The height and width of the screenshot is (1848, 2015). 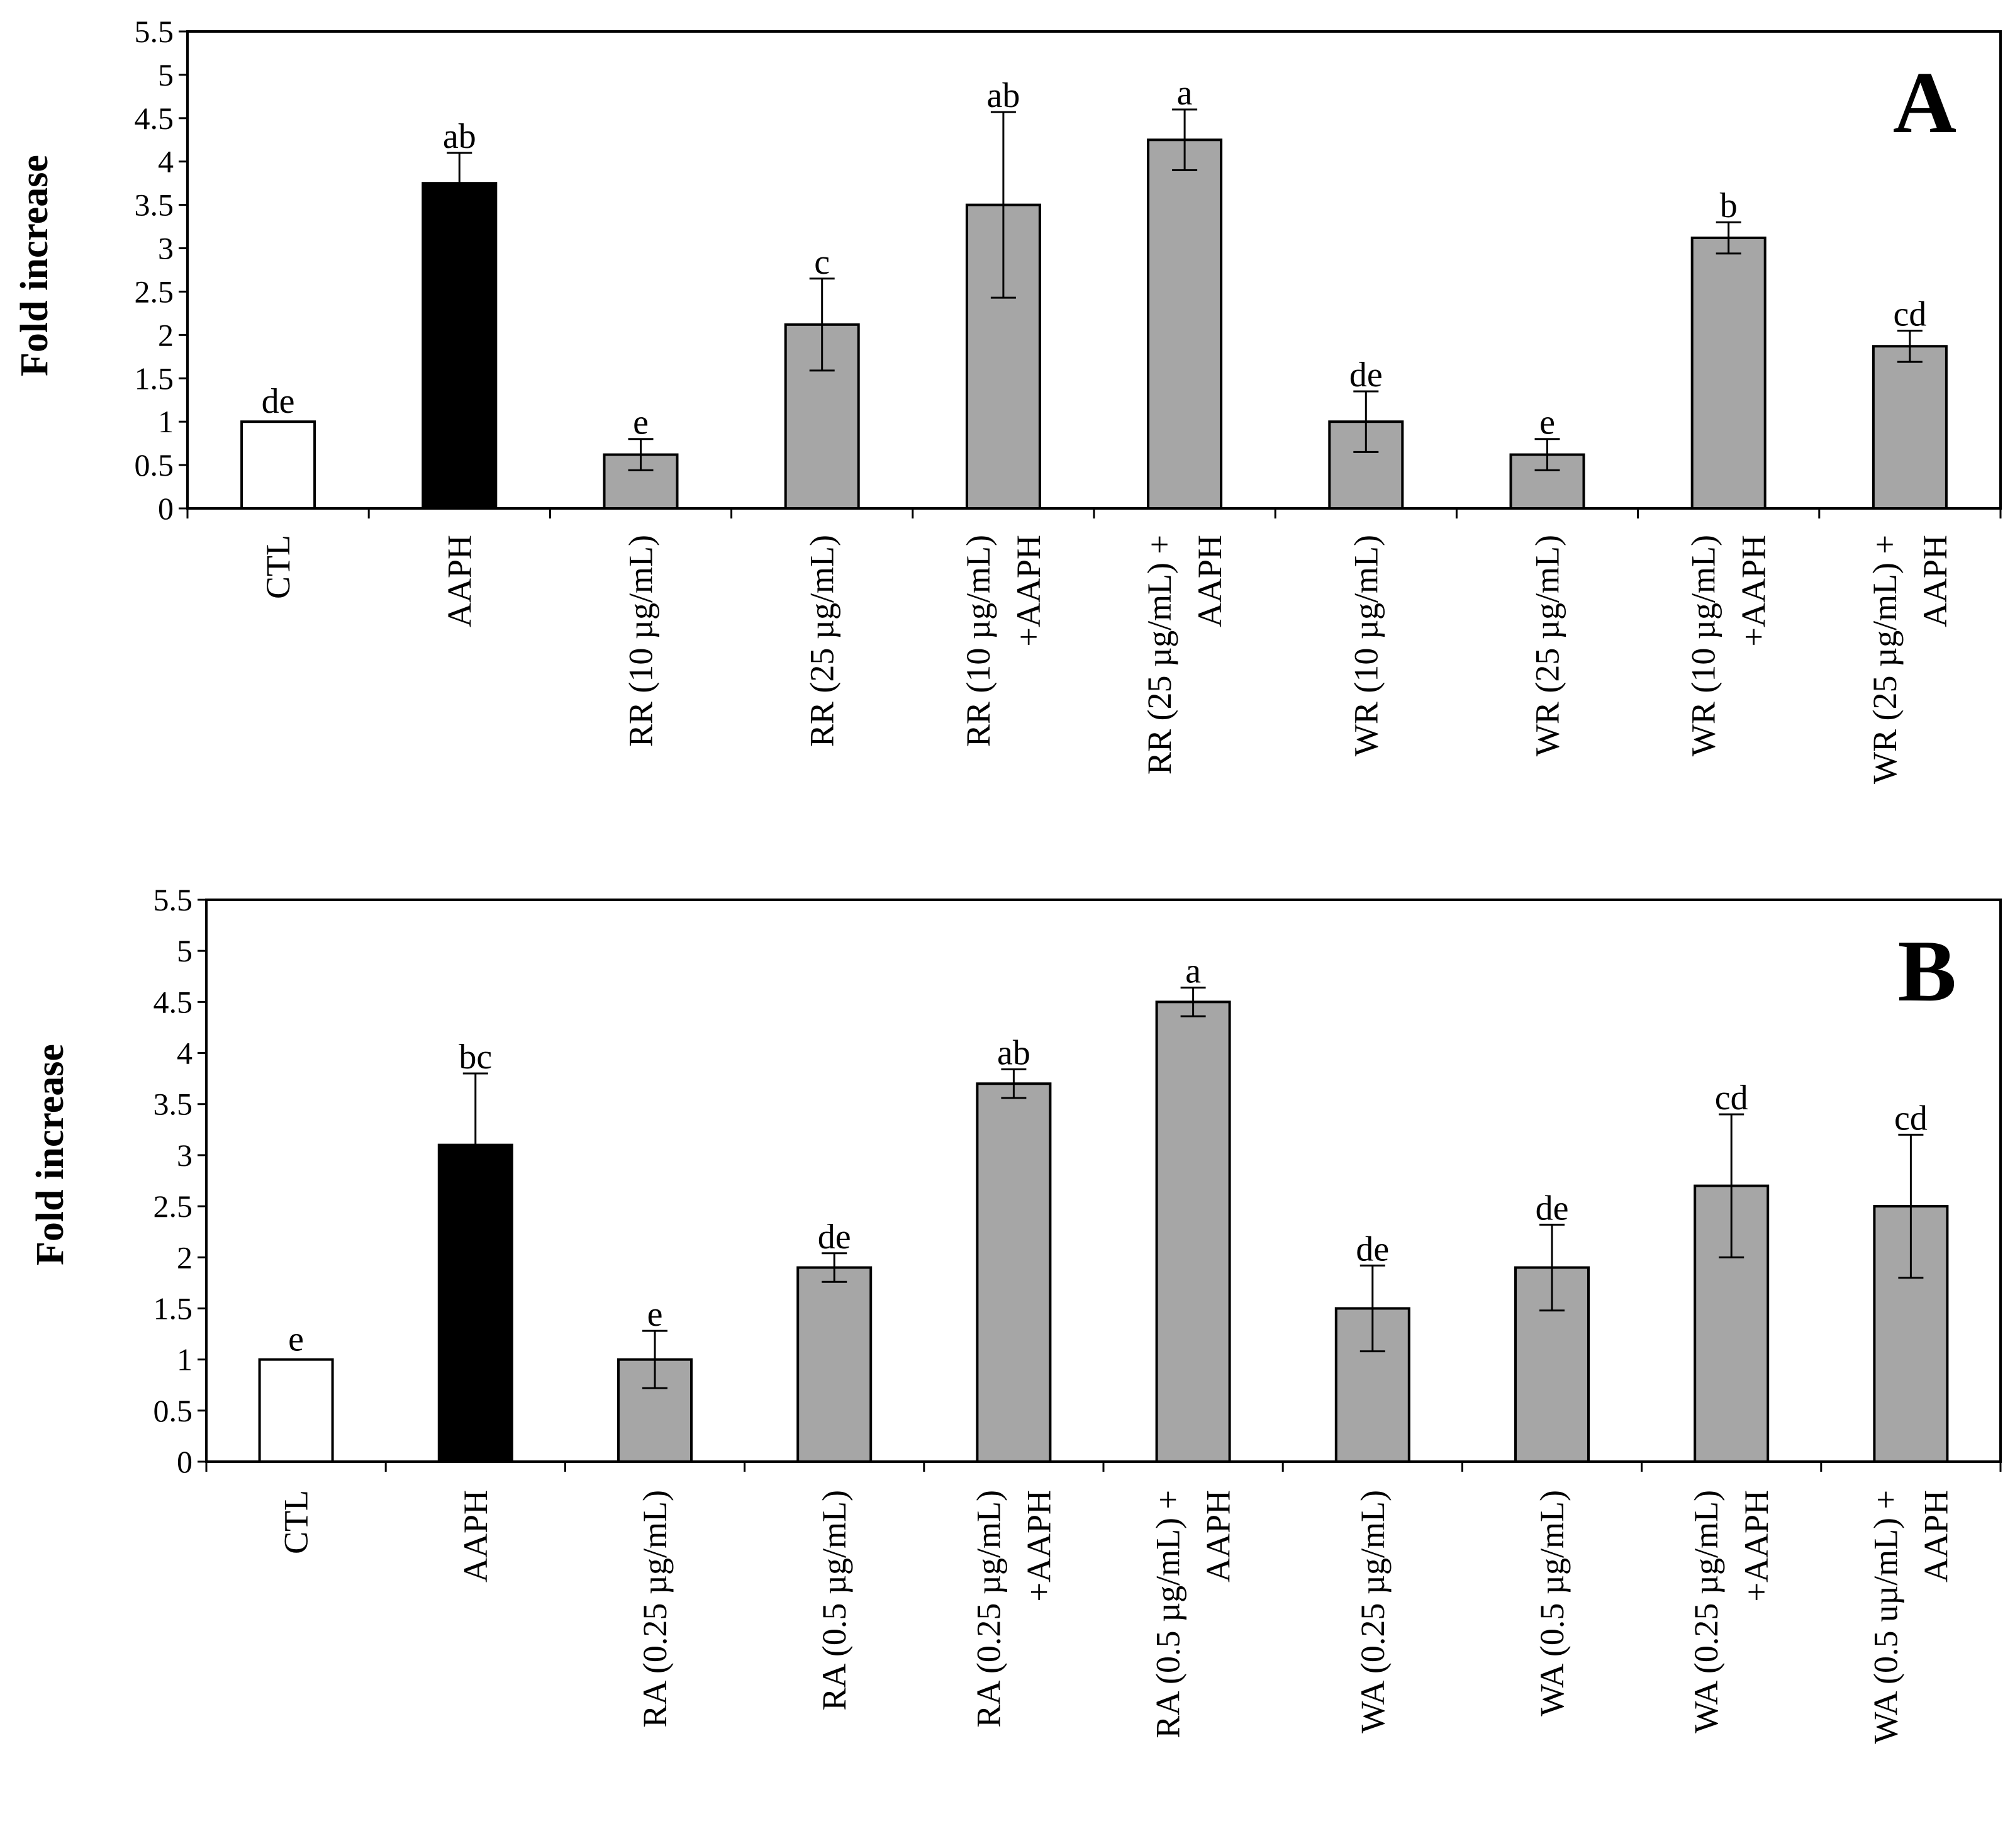 I want to click on panel-a-ytick-label: 5.5, so click(x=154, y=31).